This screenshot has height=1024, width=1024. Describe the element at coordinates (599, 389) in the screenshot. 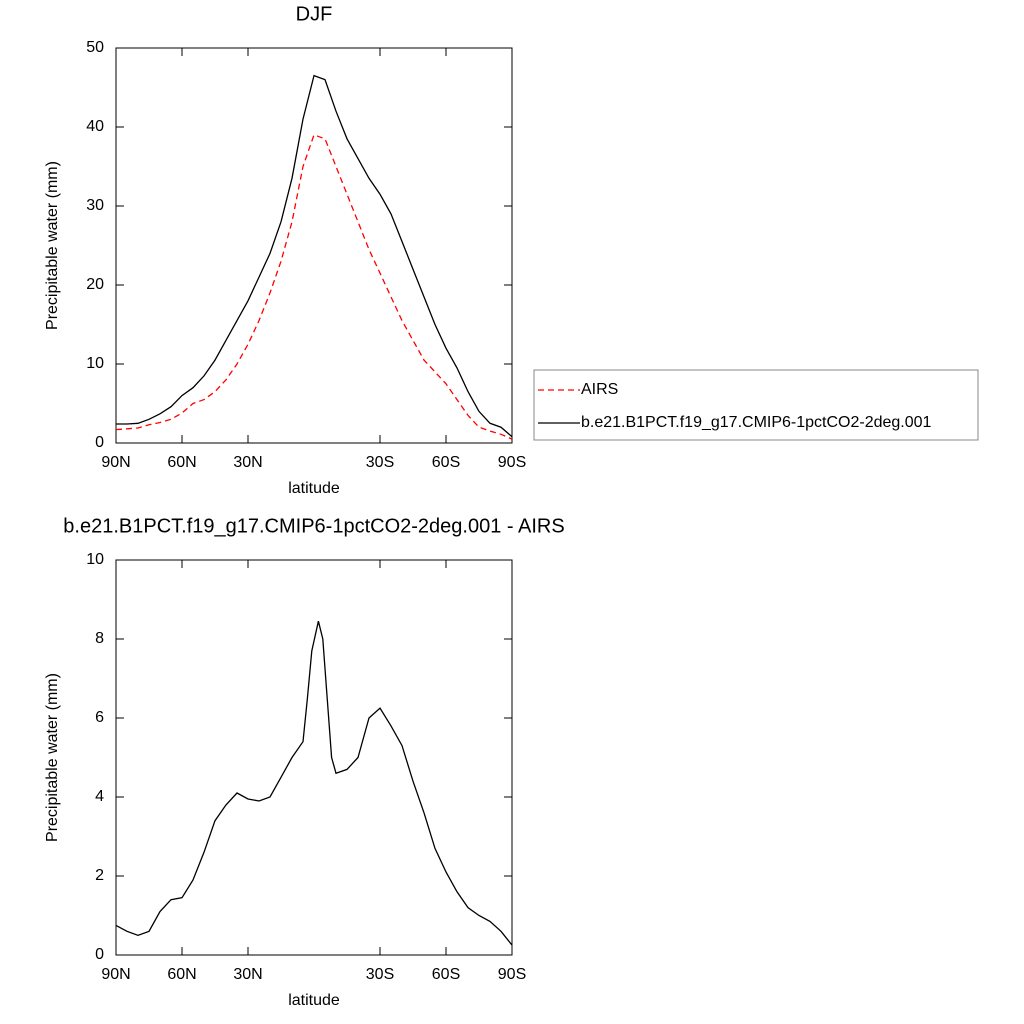

I see `legend-label: AIRS` at that location.